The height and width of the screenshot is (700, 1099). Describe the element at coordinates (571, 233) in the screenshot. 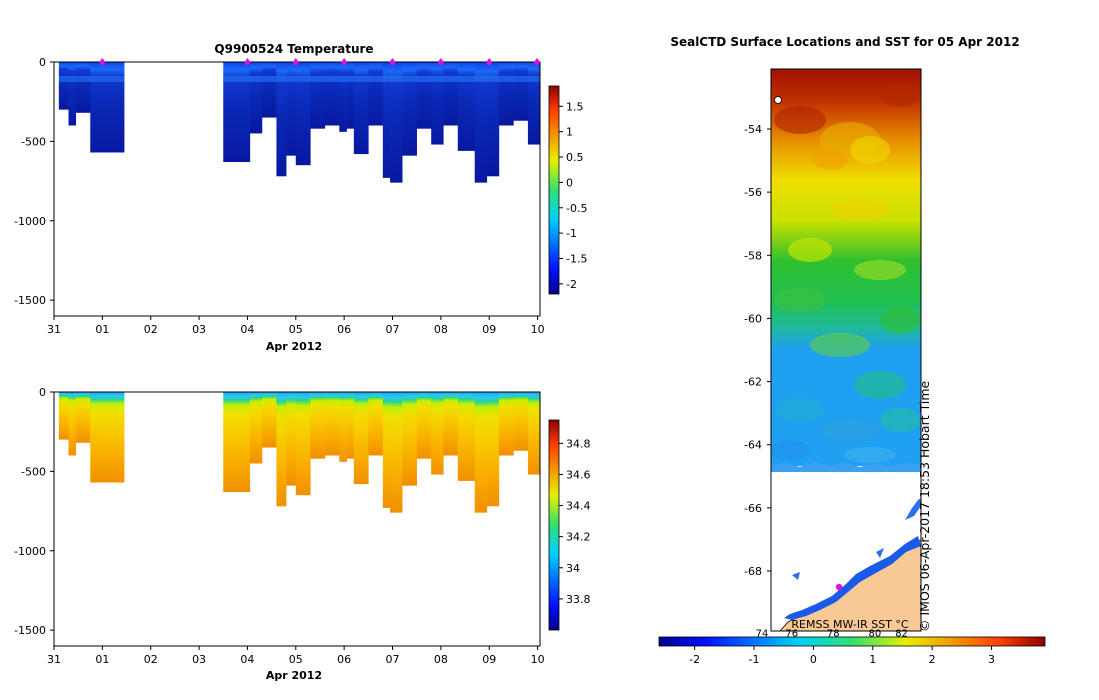

I see `temperature-colorbar-tick-label: -1` at that location.